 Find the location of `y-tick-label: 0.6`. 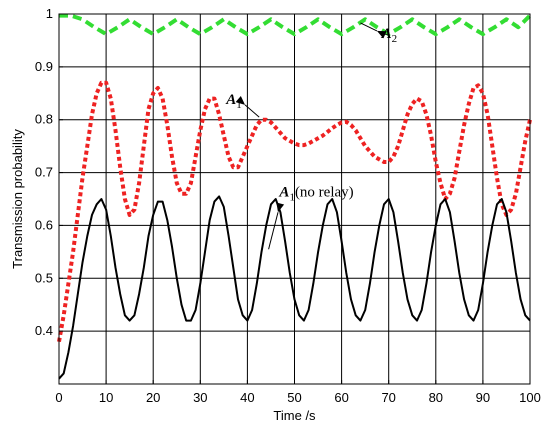

y-tick-label: 0.6 is located at coordinates (44, 224).